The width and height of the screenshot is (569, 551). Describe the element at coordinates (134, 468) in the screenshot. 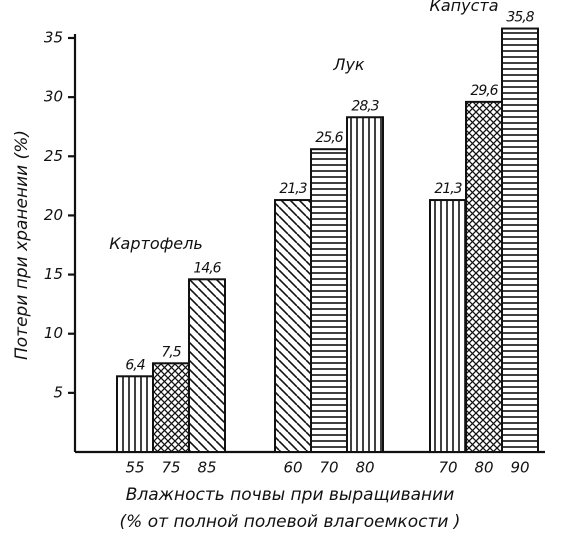

I see `x-tick-label: 55` at that location.